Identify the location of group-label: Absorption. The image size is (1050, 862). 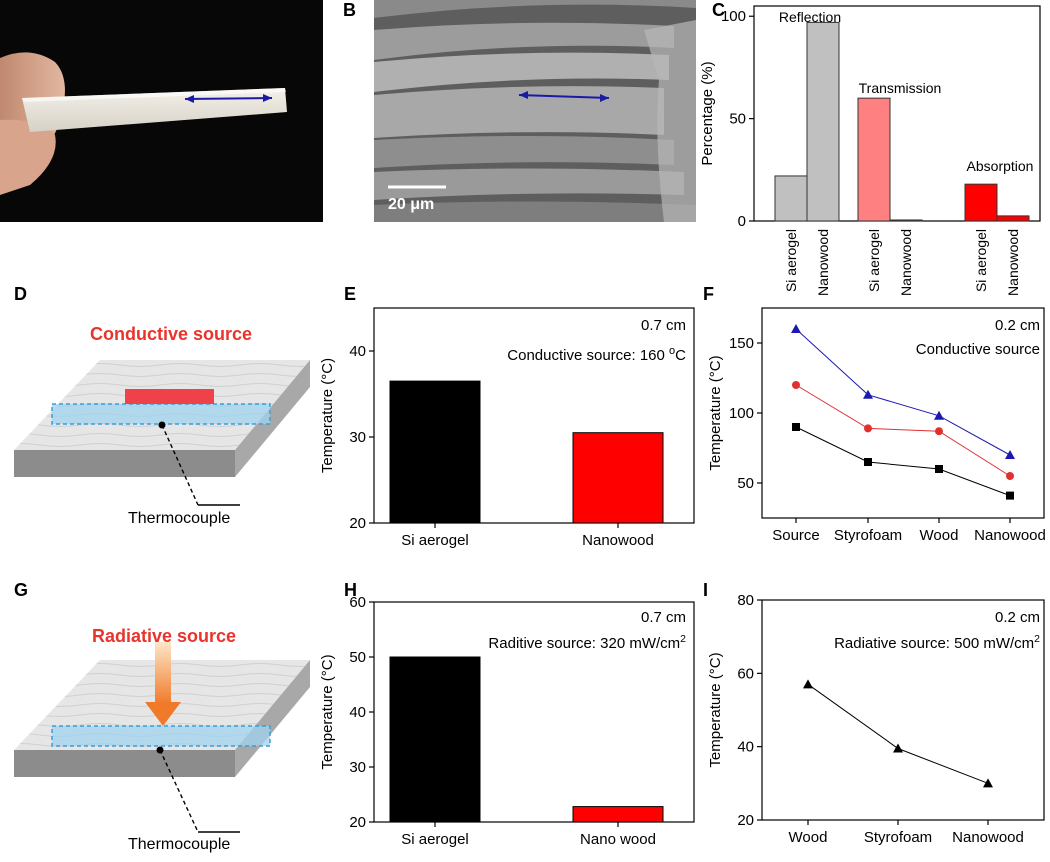
(1000, 166).